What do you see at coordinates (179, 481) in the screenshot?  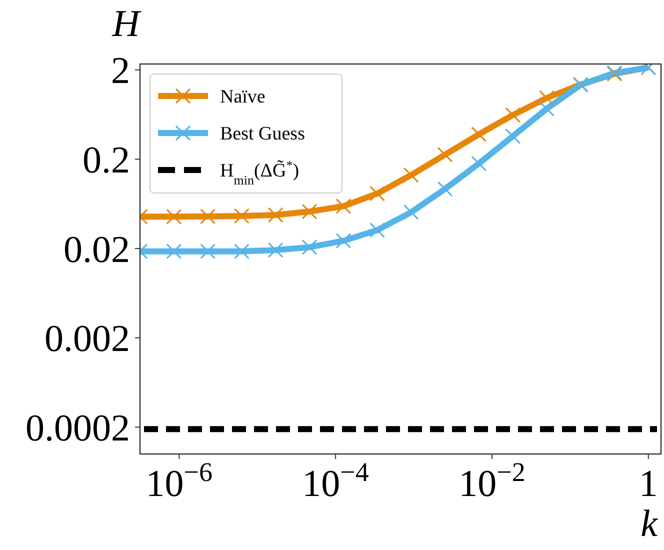 I see `x-tick-label: 10$^{−6}$` at bounding box center [179, 481].